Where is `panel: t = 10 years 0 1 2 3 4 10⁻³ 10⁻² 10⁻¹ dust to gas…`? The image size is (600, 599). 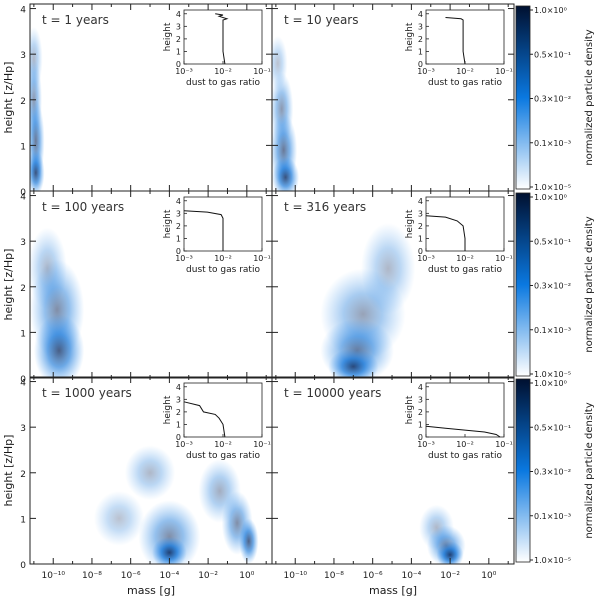
panel: t = 10 years 0 1 2 3 4 10⁻³ 10⁻² 10⁻¹ dust to gas… is located at coordinates (393, 97).